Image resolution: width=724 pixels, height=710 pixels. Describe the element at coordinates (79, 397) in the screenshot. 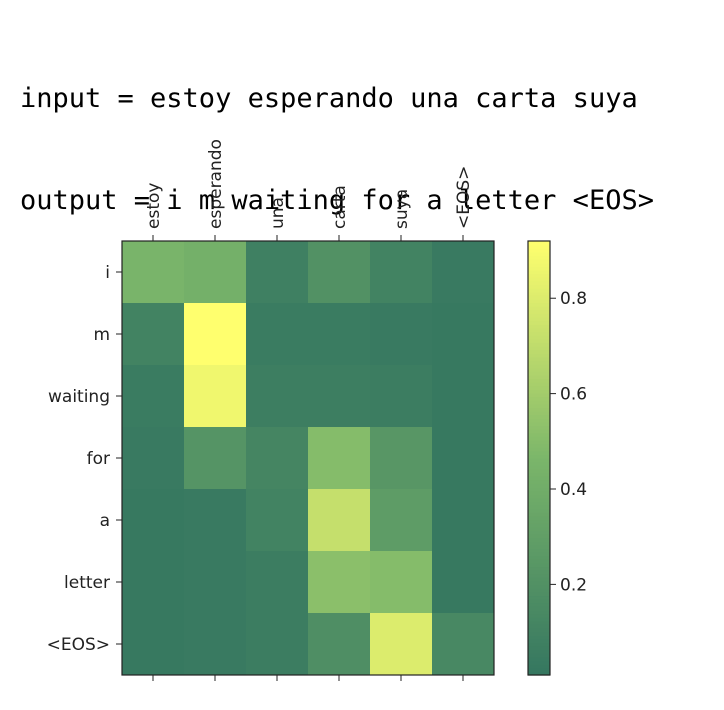

I see `y-tick-label: waiting` at that location.